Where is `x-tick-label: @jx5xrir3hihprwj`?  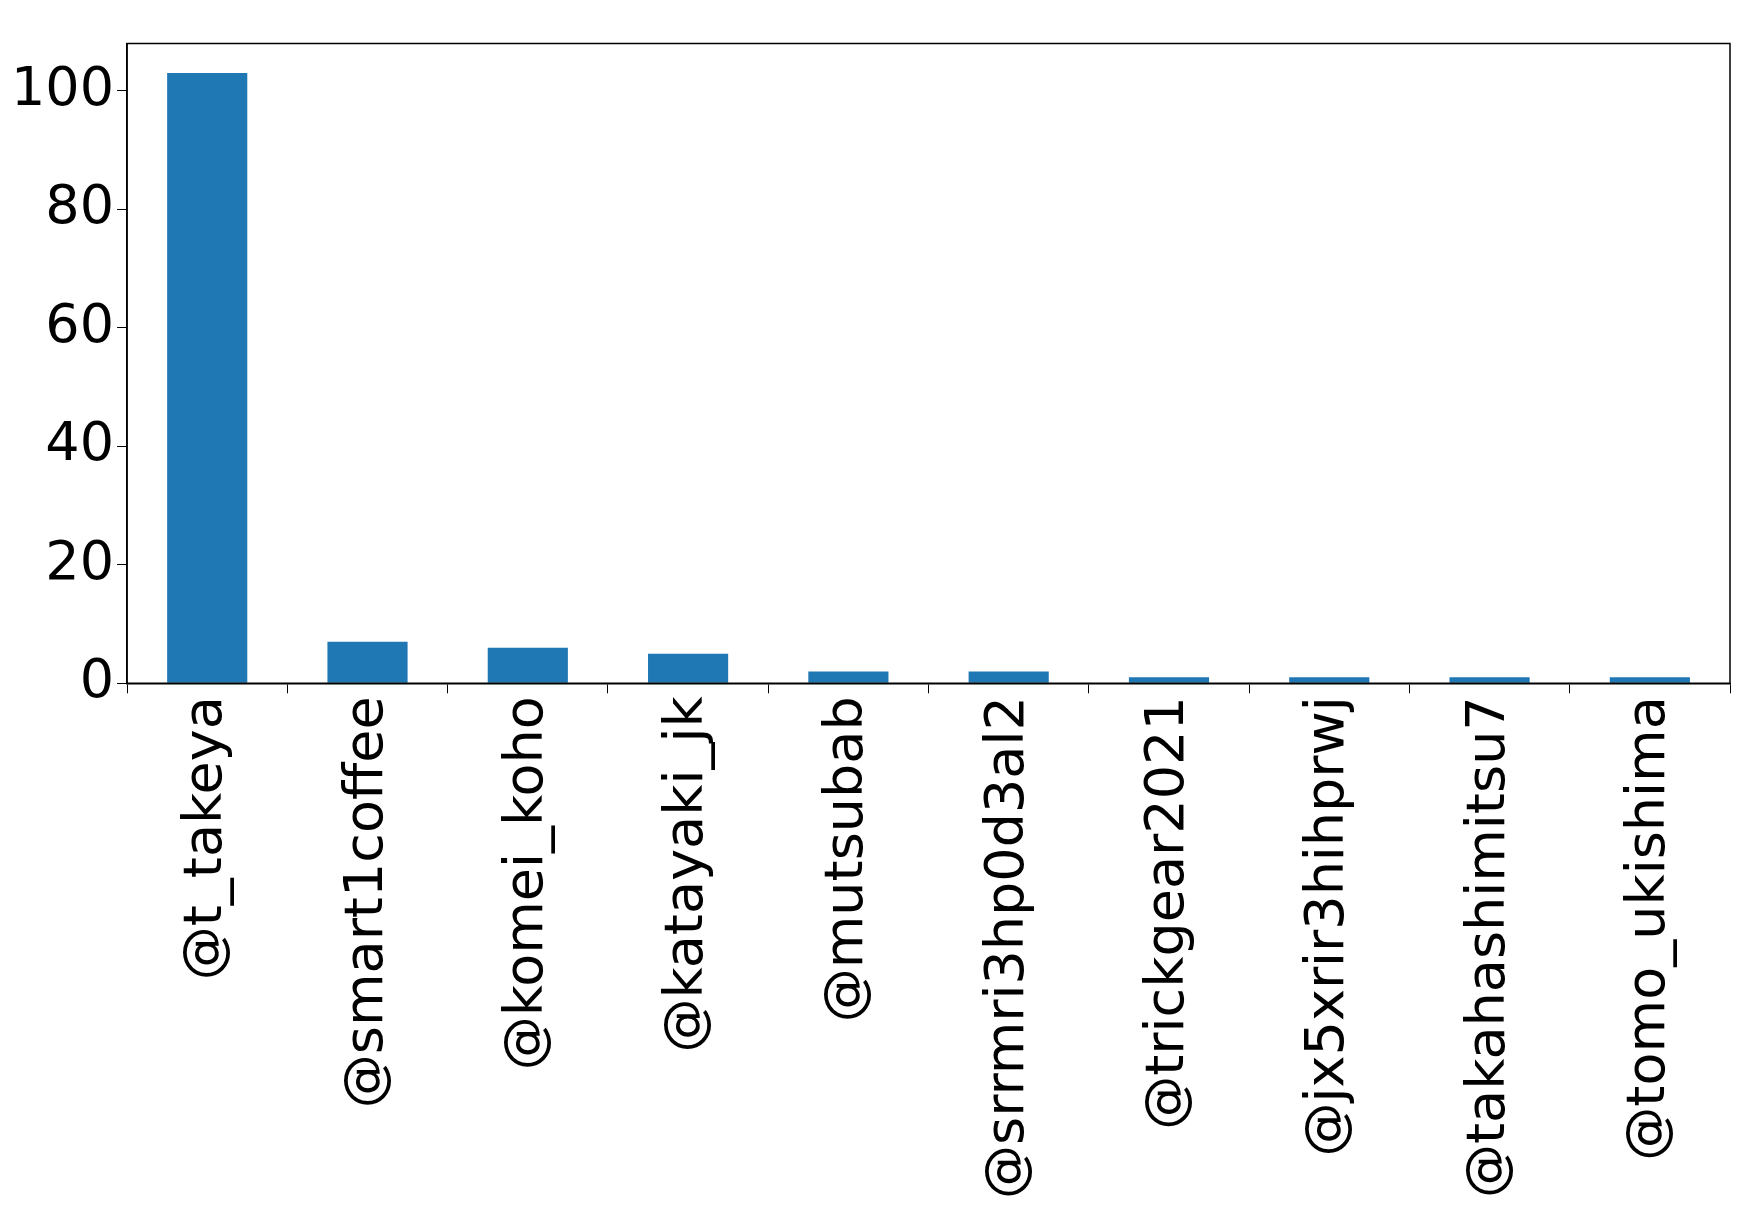 x-tick-label: @jx5xrir3hihprwj is located at coordinates (1325, 926).